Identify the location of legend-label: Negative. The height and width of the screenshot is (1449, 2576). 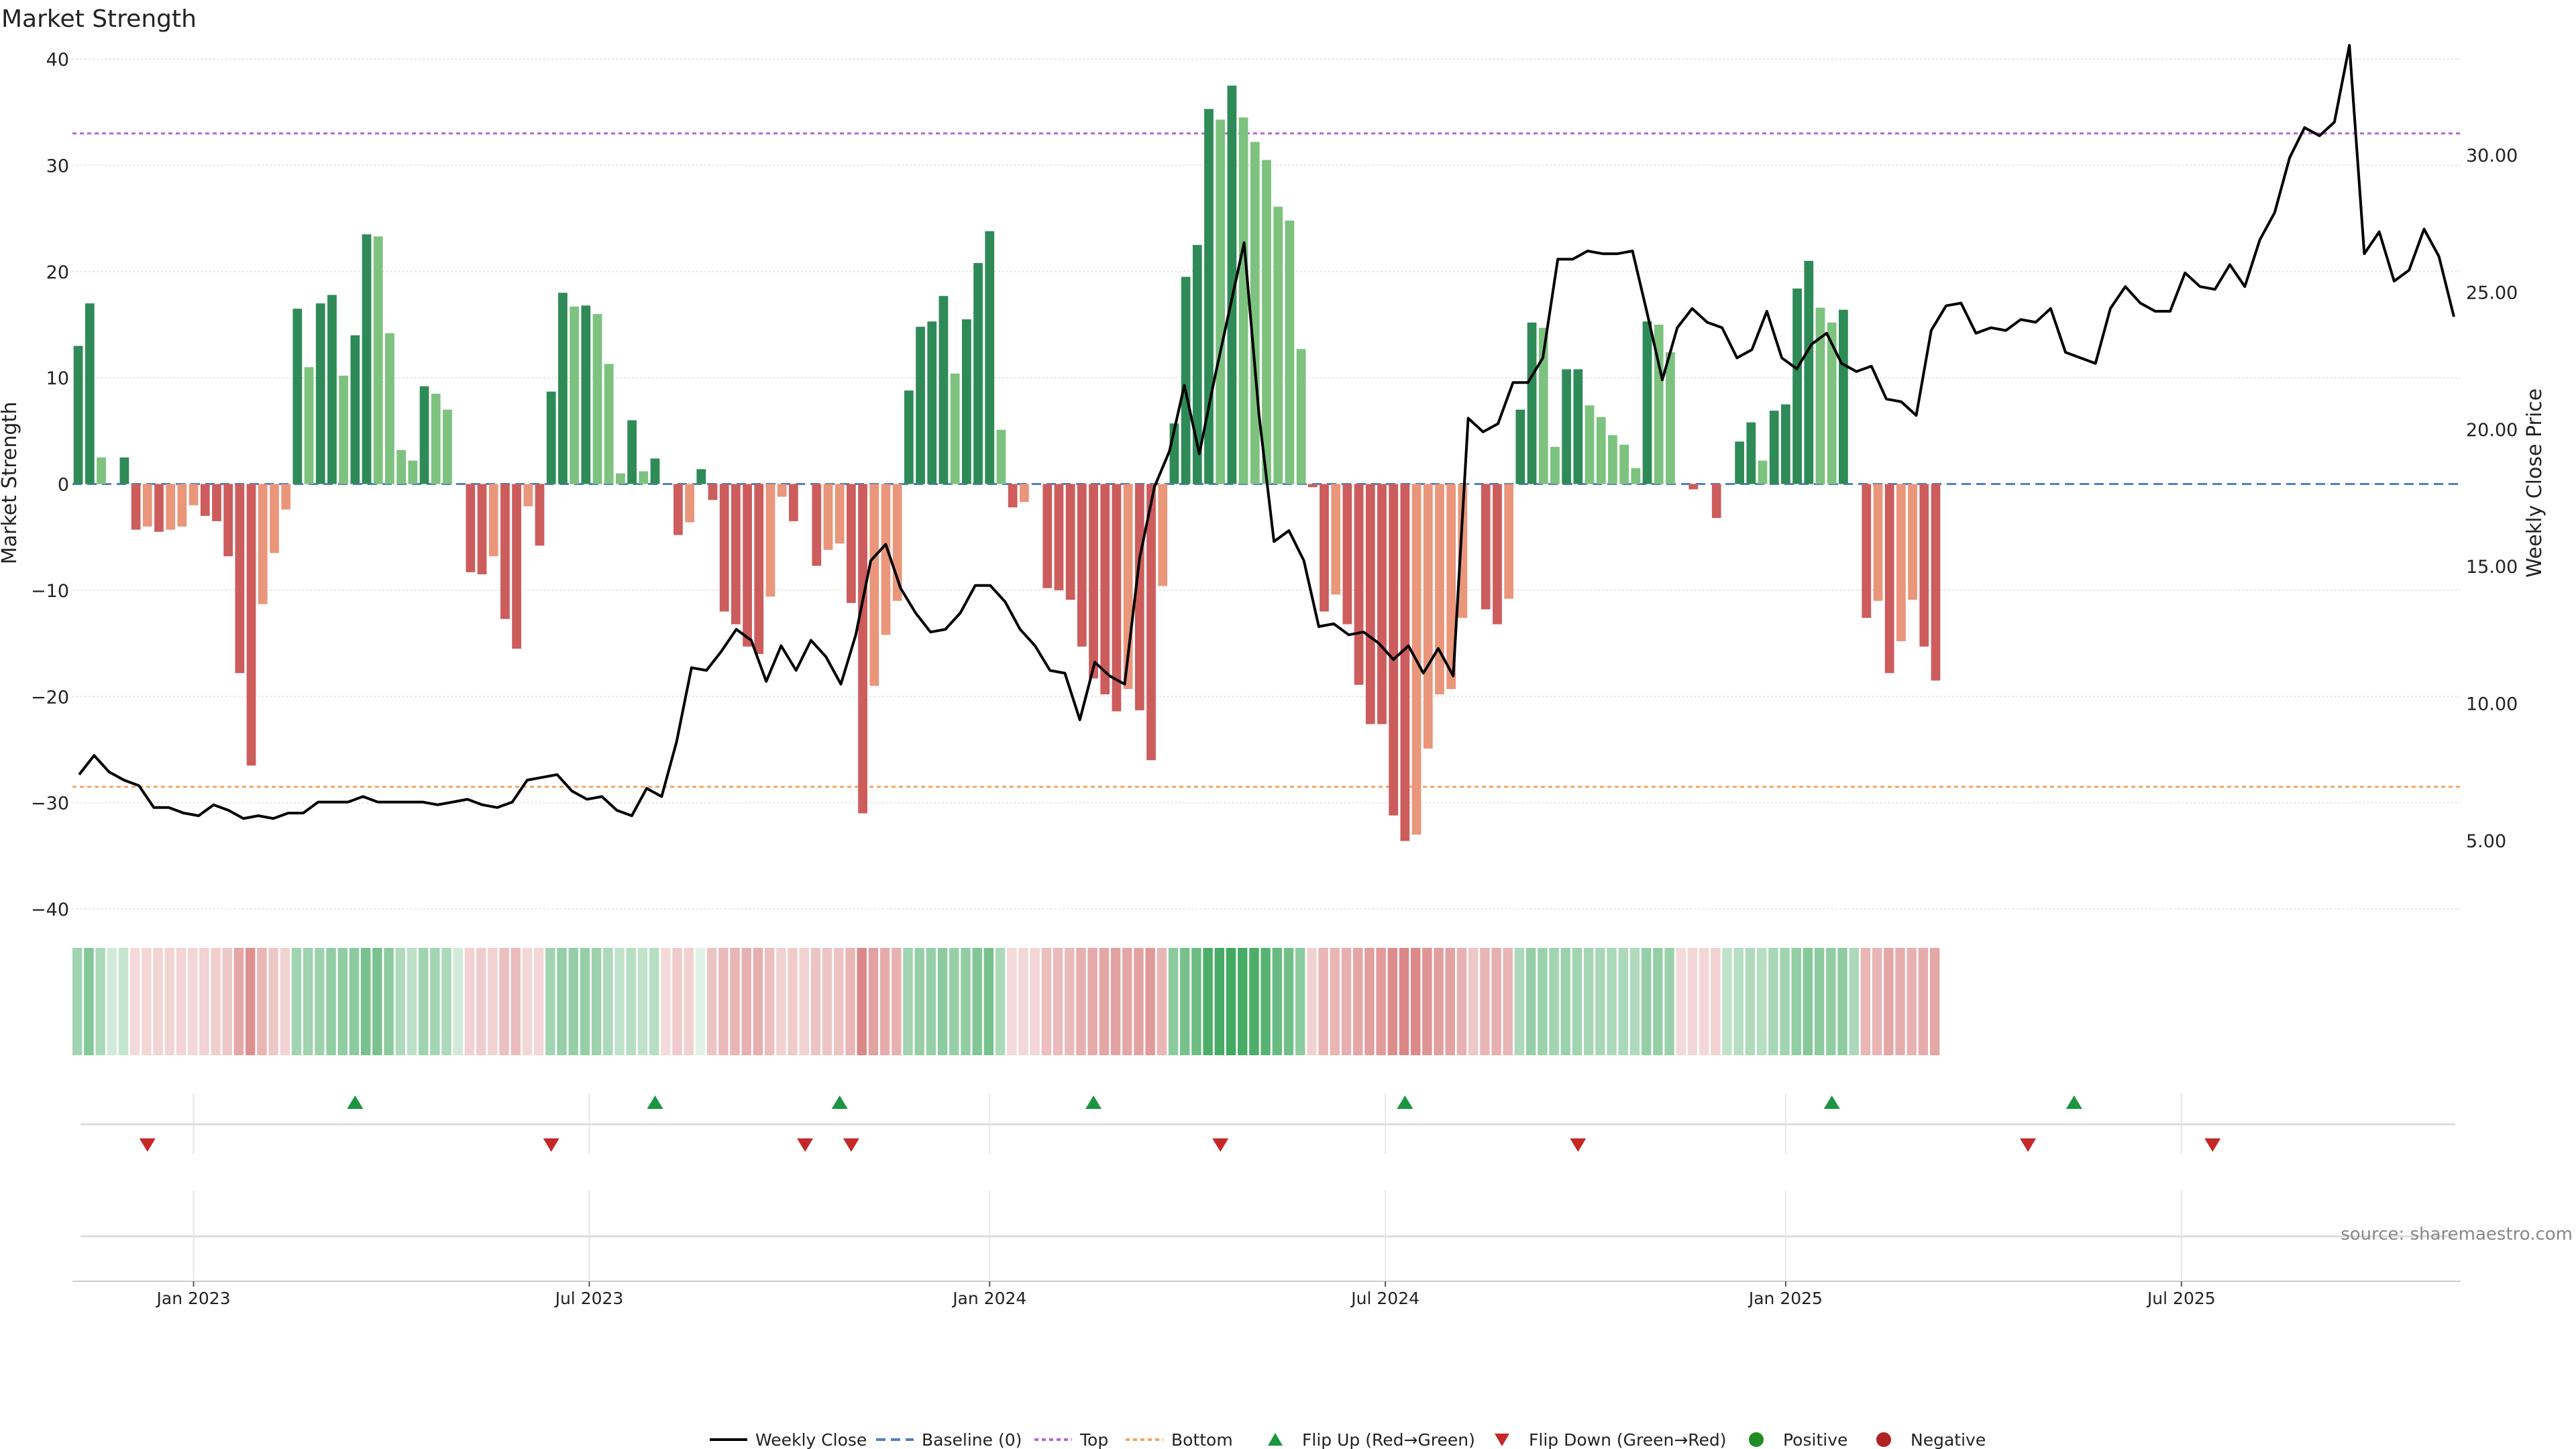
(1948, 1439).